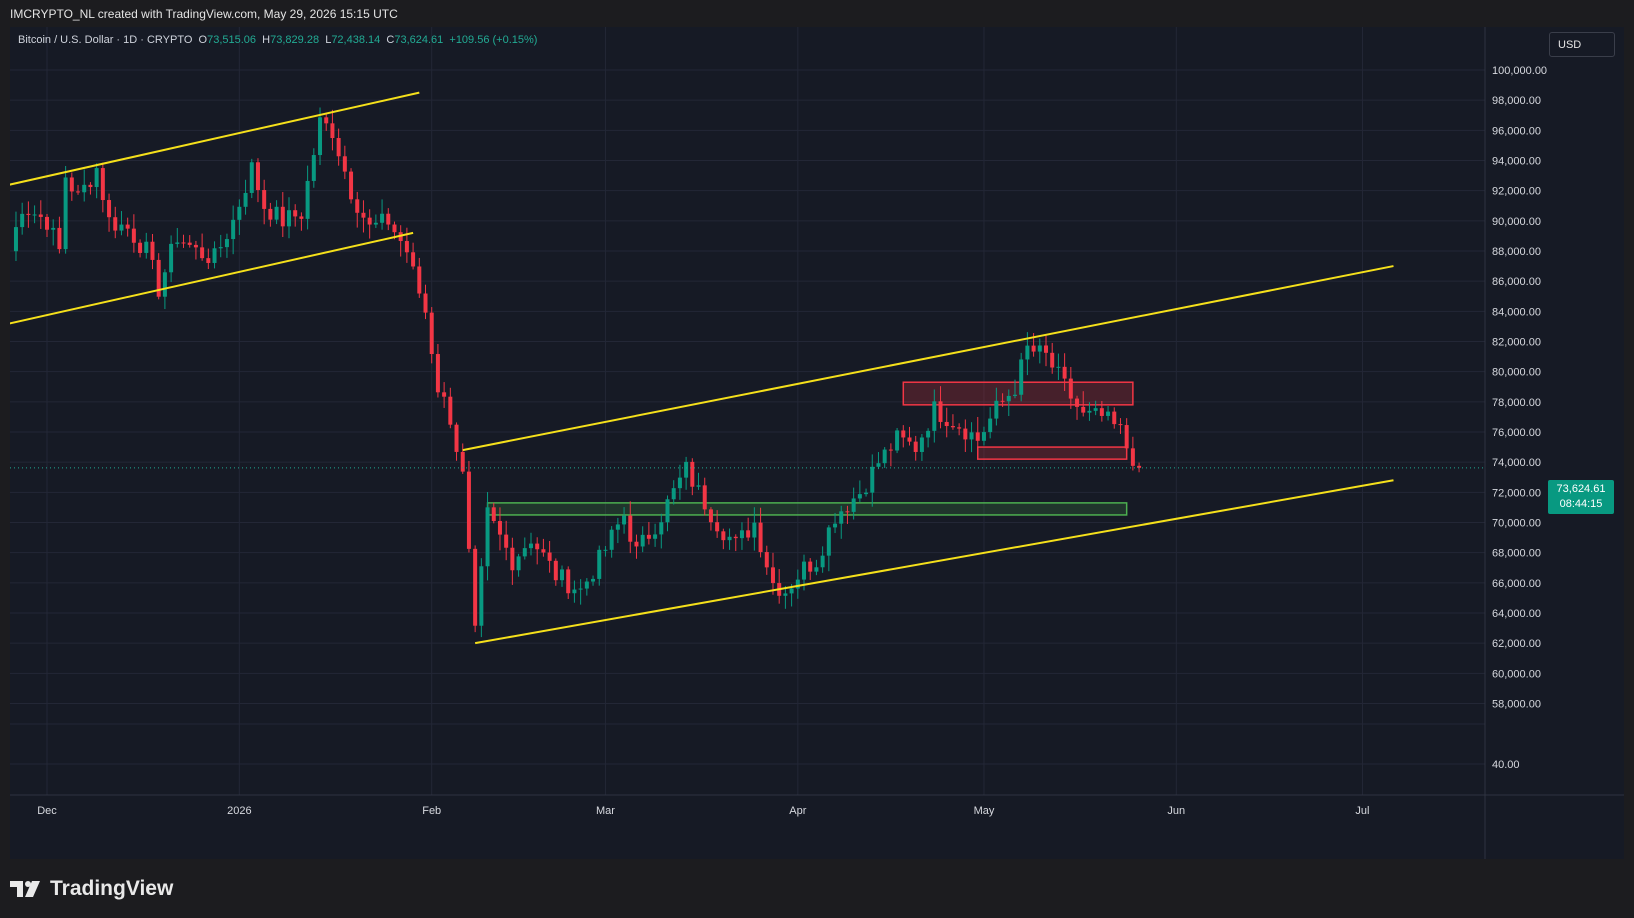  What do you see at coordinates (1516, 644) in the screenshot?
I see `price-axis-tick-label: 62,000.00` at bounding box center [1516, 644].